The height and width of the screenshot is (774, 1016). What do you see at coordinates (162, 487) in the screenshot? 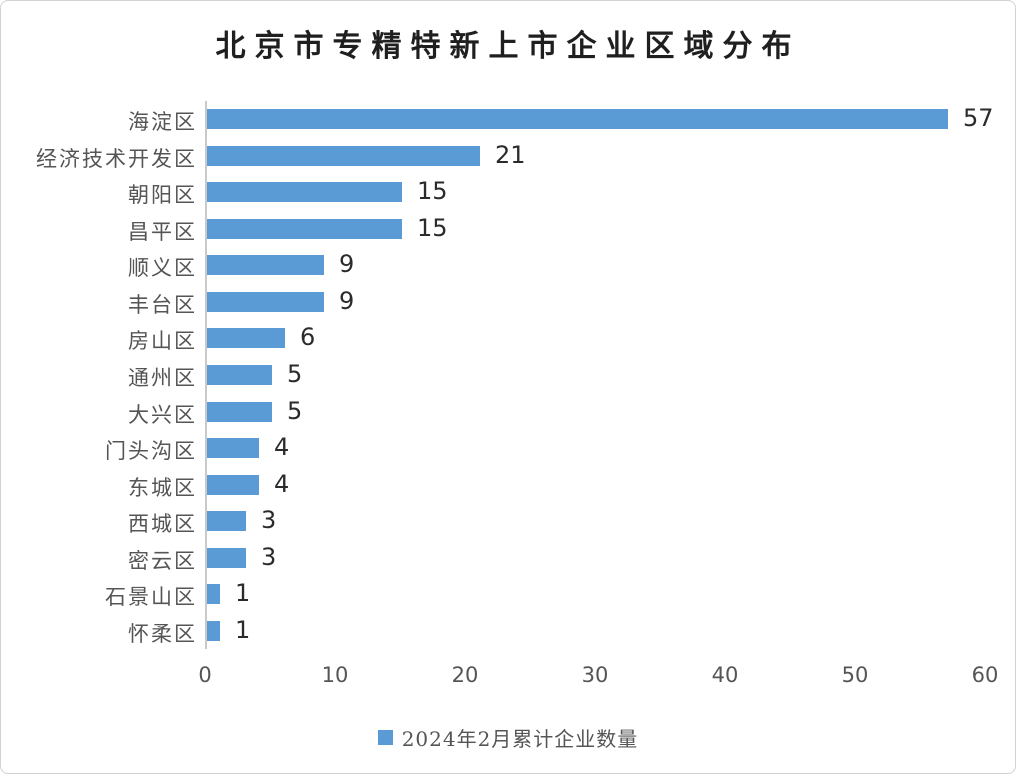
I see `category-label: 东城区` at bounding box center [162, 487].